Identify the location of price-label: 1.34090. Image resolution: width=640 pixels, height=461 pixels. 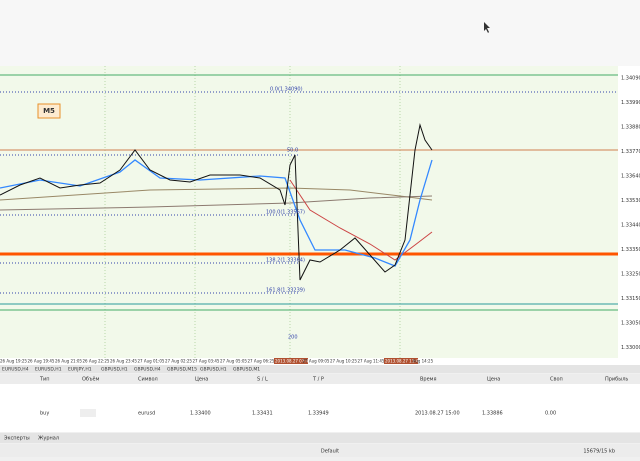
(630, 79).